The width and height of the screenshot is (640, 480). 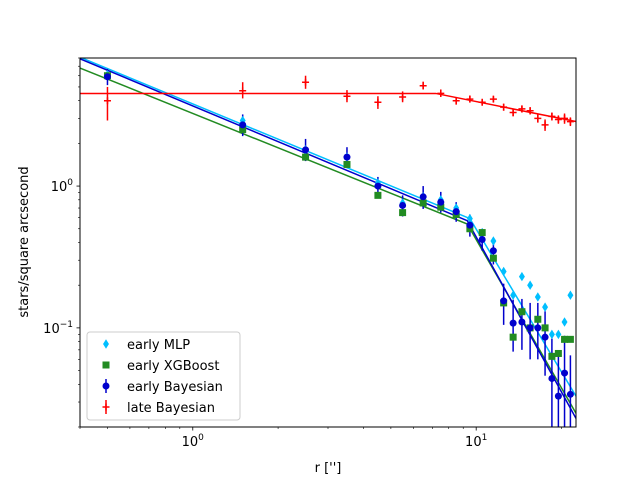 What do you see at coordinates (476, 441) in the screenshot?
I see `x-tick-label-1: 10¹` at bounding box center [476, 441].